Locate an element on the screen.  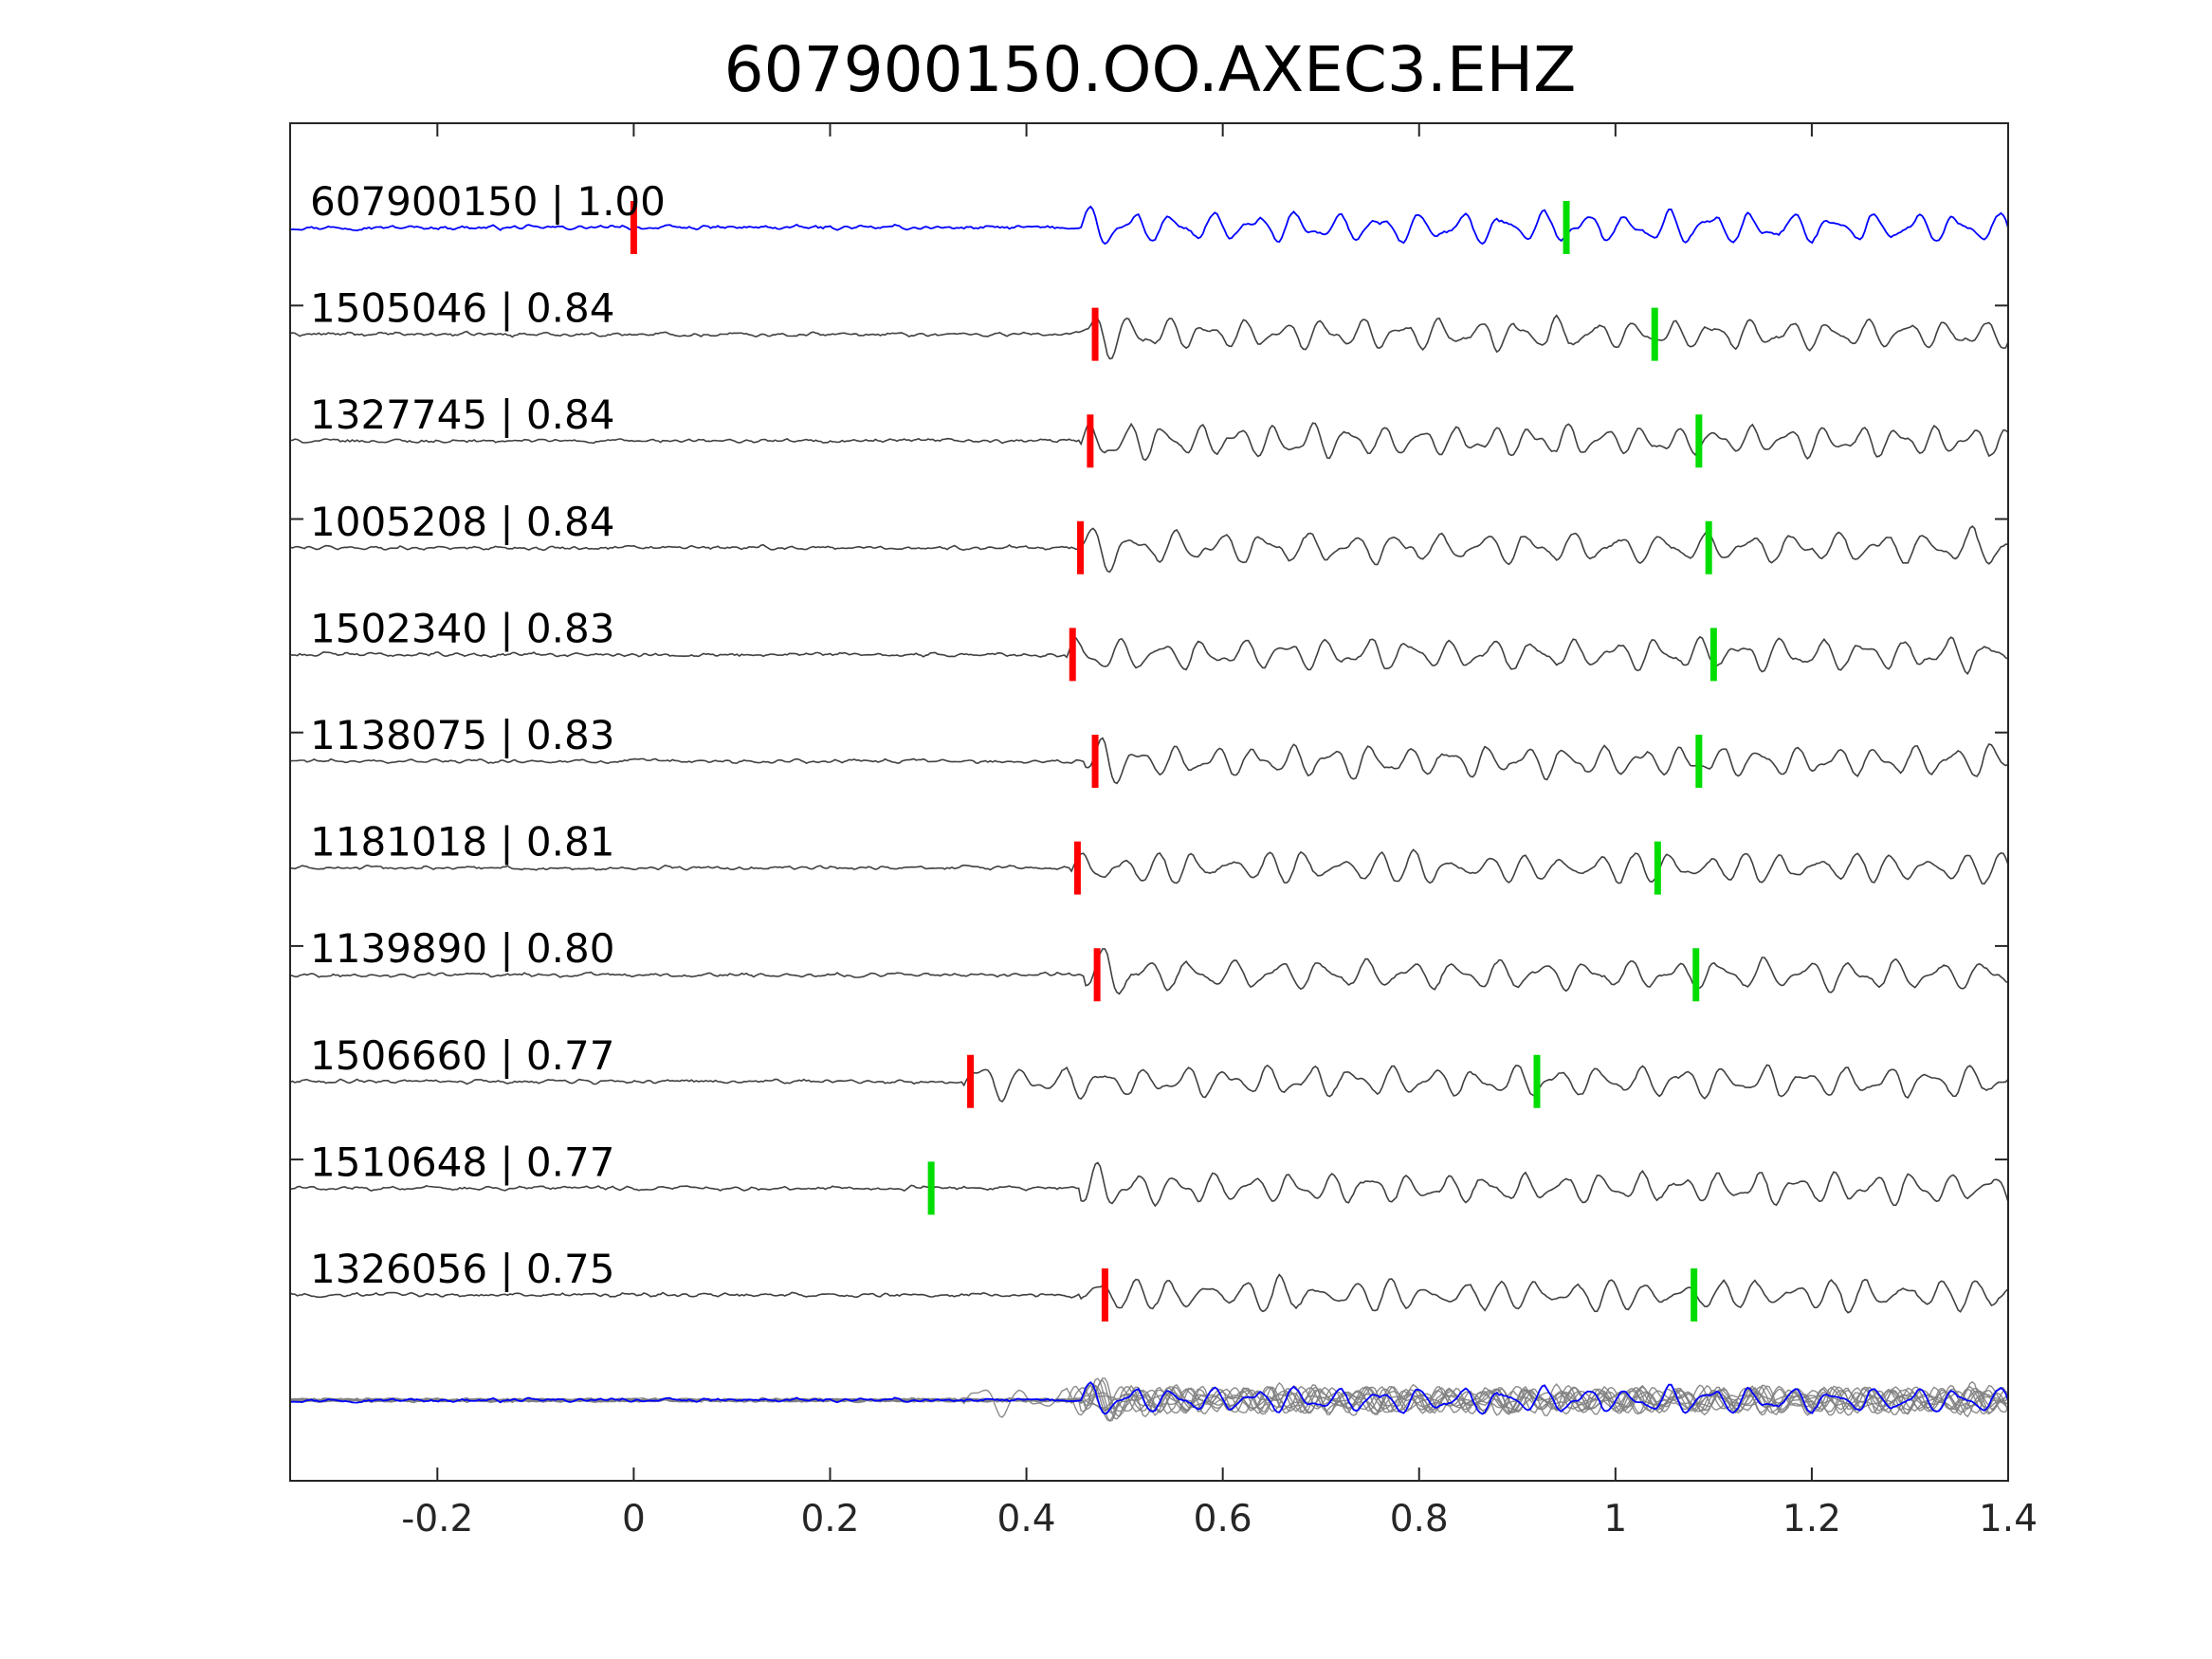
trace-label-1181018: 1181018 | 0.81 is located at coordinates (462, 842).